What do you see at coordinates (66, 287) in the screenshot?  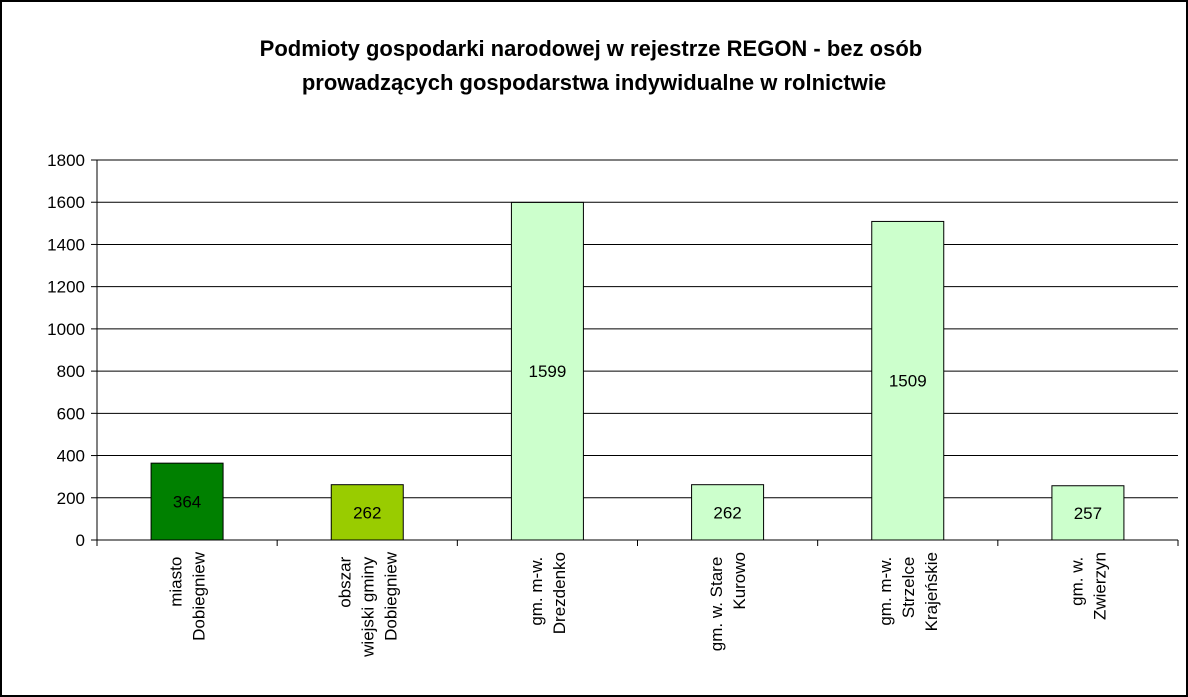 I see `y-tick-label: 1200` at bounding box center [66, 287].